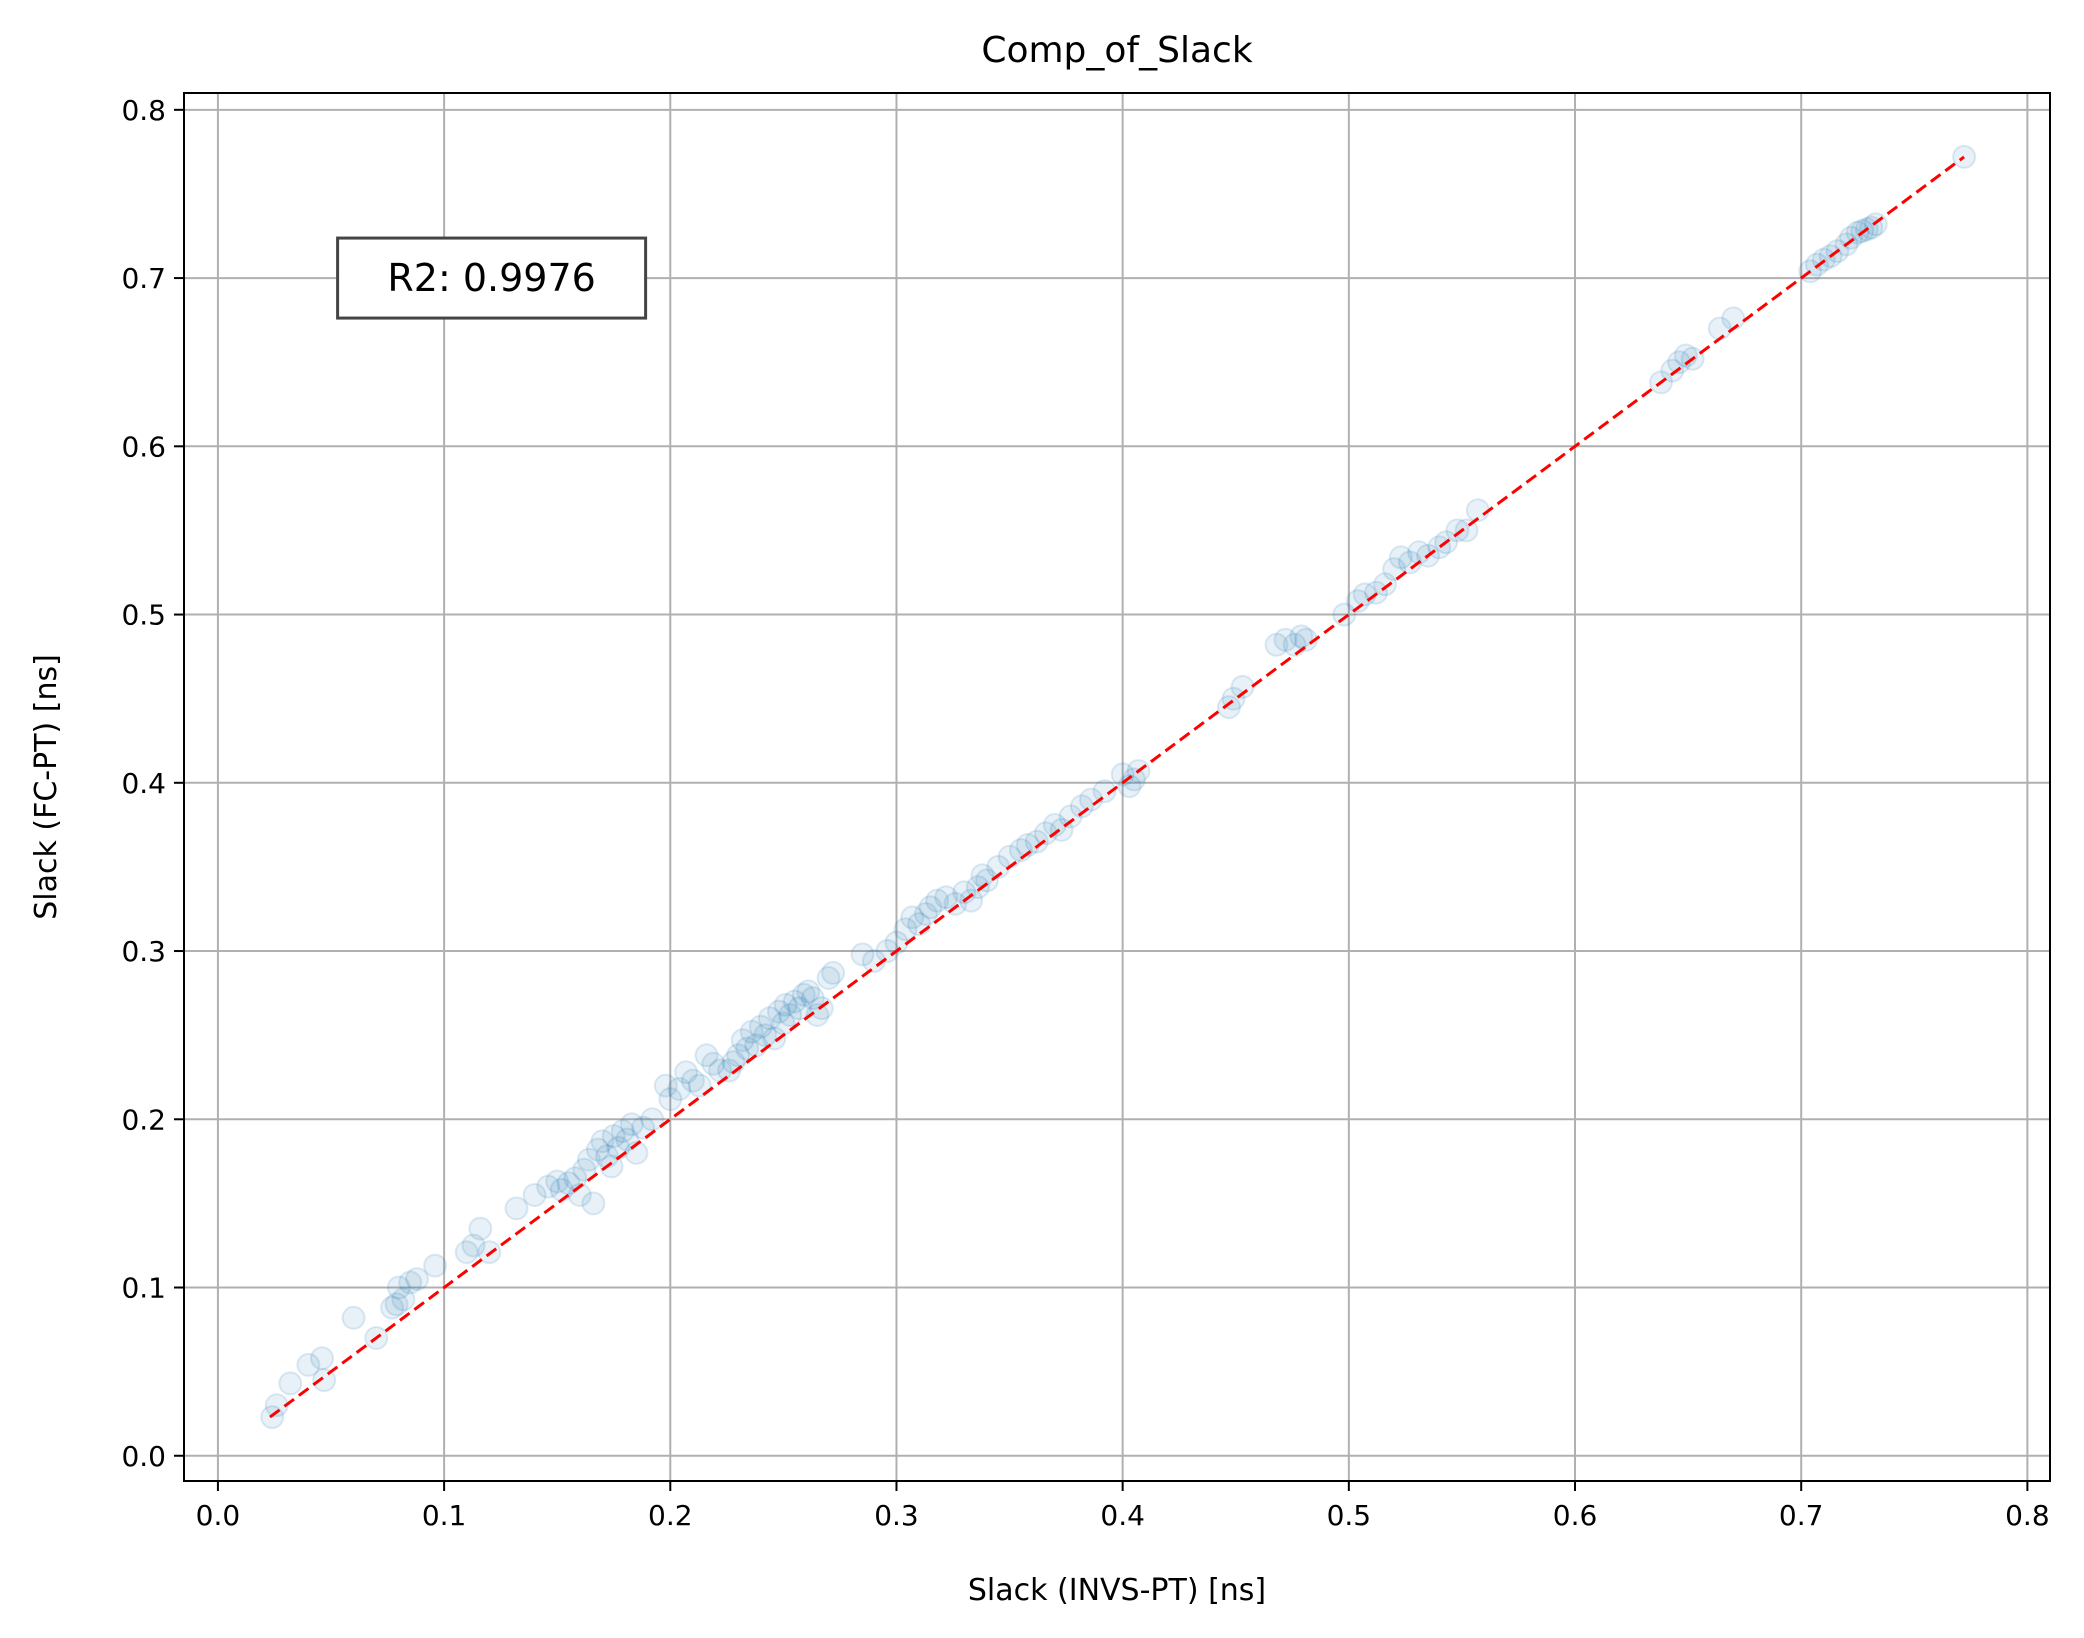 Image resolution: width=2084 pixels, height=1638 pixels. What do you see at coordinates (1116, 50) in the screenshot?
I see `chart-title: Comp_of_Slack` at bounding box center [1116, 50].